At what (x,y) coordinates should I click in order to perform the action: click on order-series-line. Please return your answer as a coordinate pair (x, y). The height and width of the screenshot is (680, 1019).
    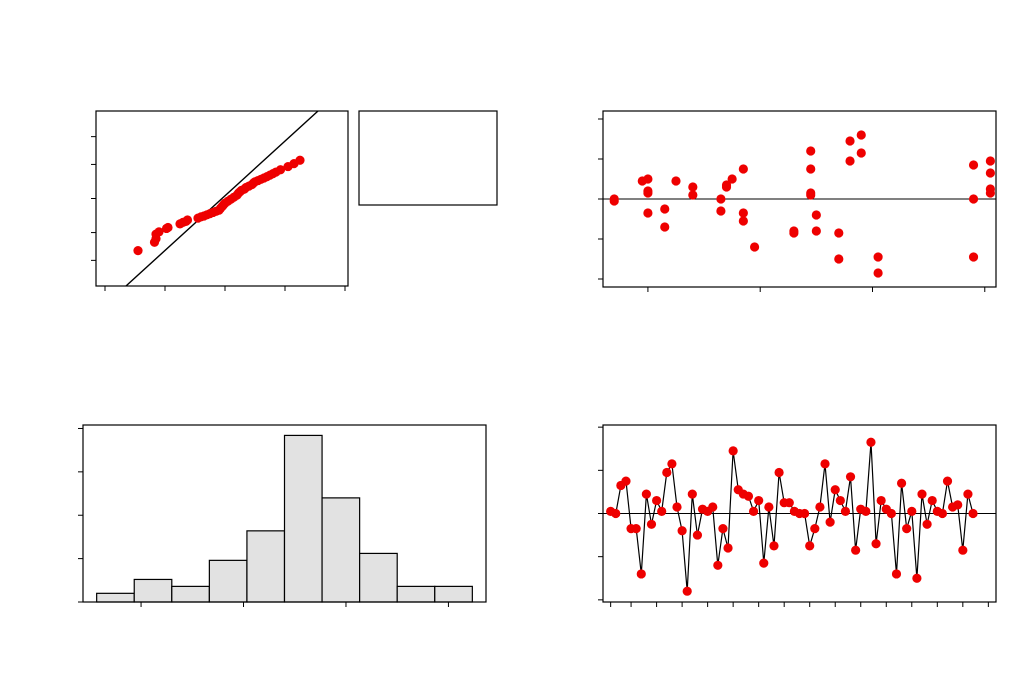
    Looking at the image, I should click on (792, 517).